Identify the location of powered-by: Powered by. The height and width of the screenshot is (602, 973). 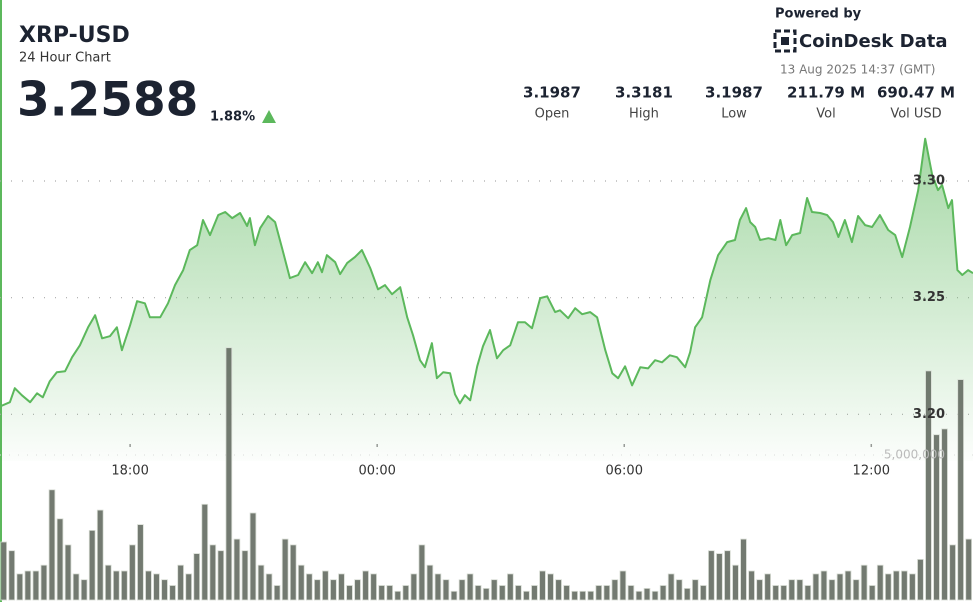
(818, 14).